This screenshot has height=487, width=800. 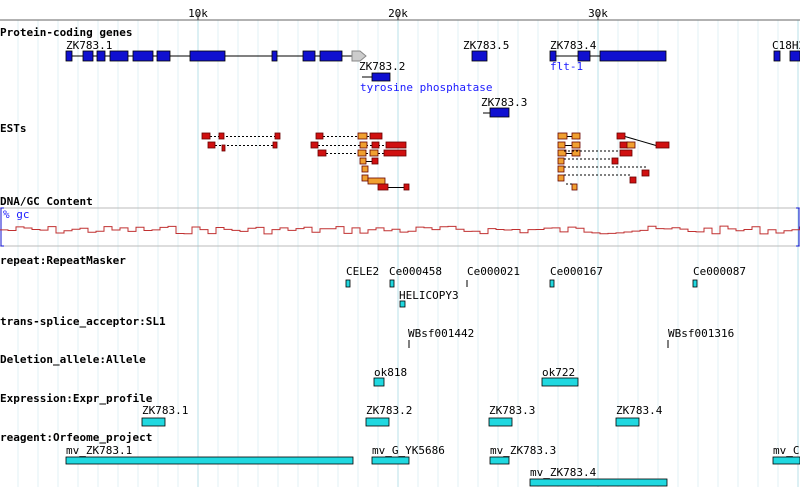 What do you see at coordinates (83, 321) in the screenshot?
I see `track-title: trans-splice_acceptor:SL1` at bounding box center [83, 321].